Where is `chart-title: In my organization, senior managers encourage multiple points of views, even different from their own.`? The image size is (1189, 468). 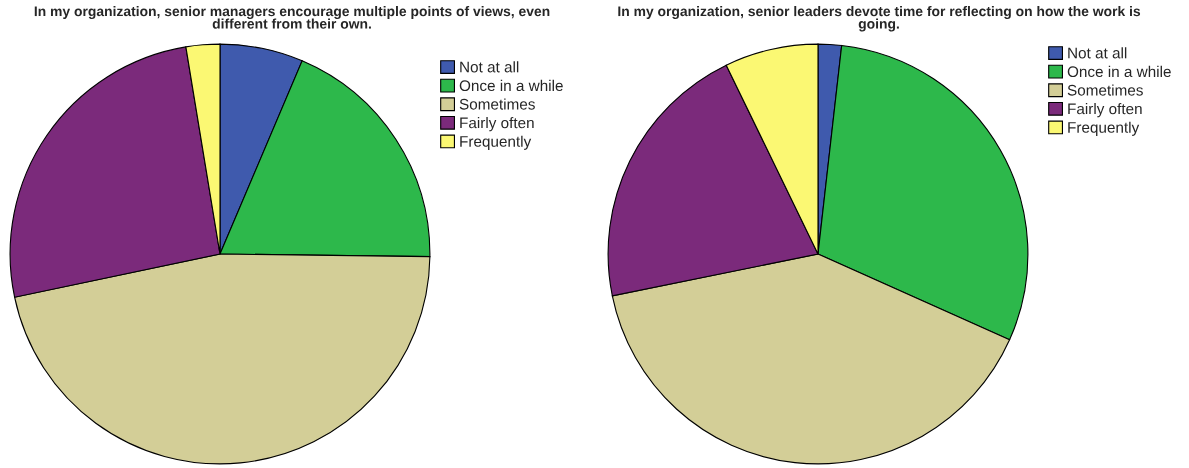 chart-title: In my organization, senior managers encourage multiple points of views, even different from their own. is located at coordinates (292, 17).